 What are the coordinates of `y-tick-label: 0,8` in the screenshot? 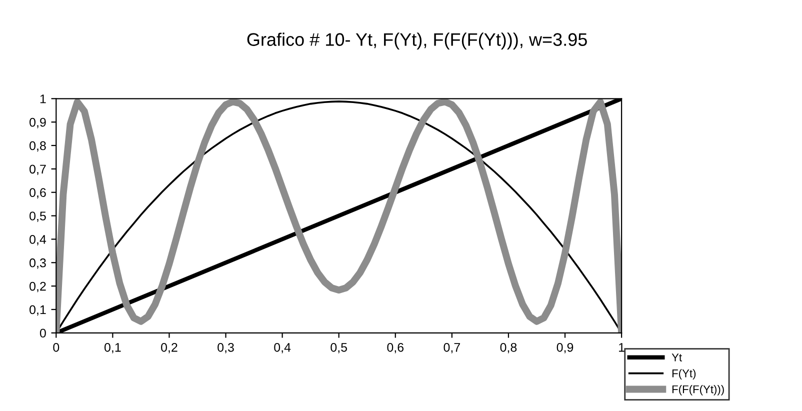 It's located at (38, 146).